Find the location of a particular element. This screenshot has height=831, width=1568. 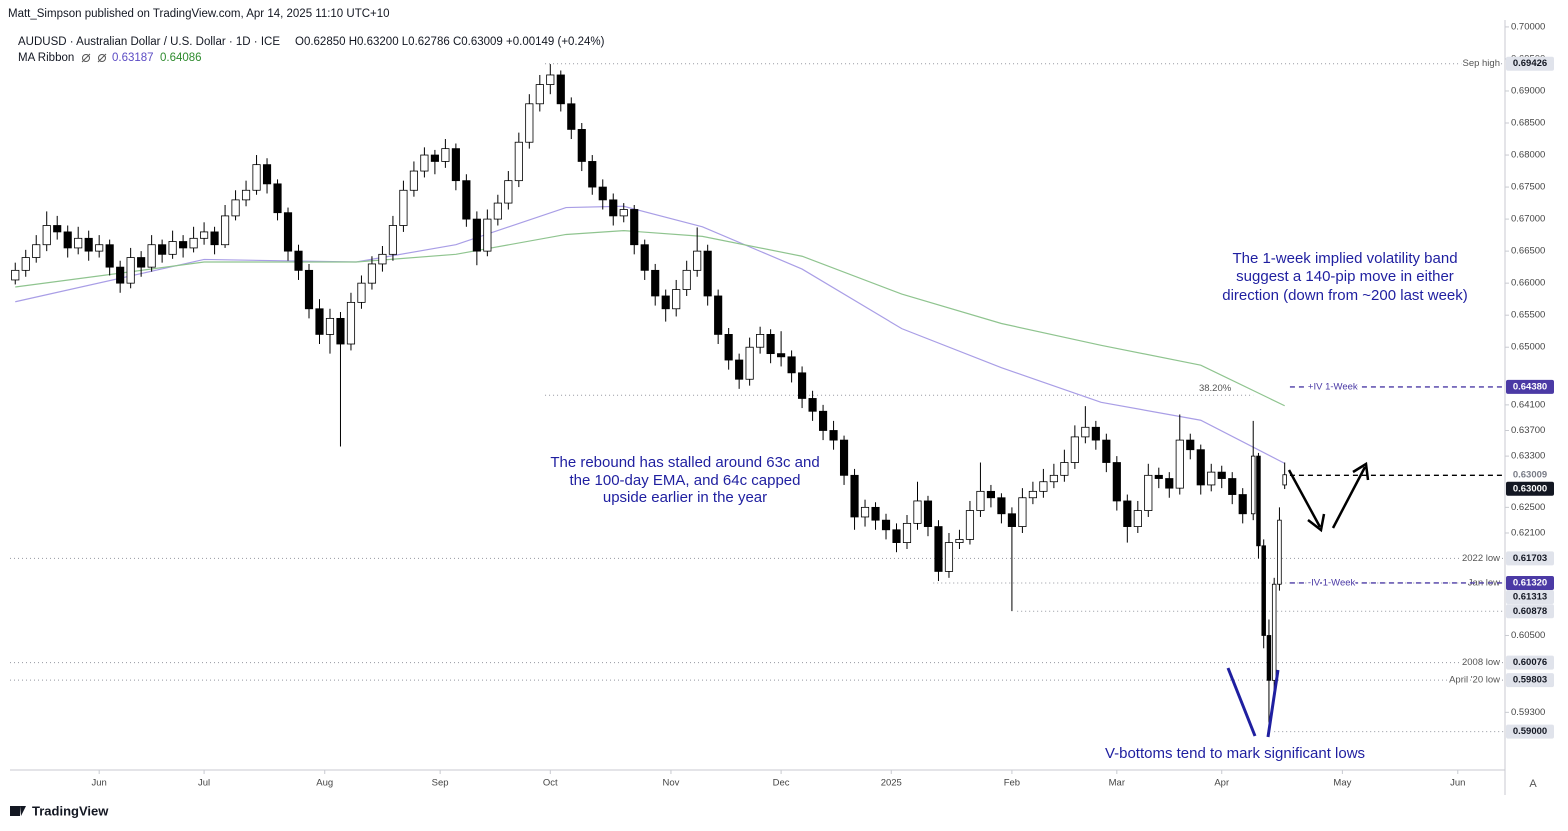

y-tick-label: 0.68500 is located at coordinates (1528, 123).